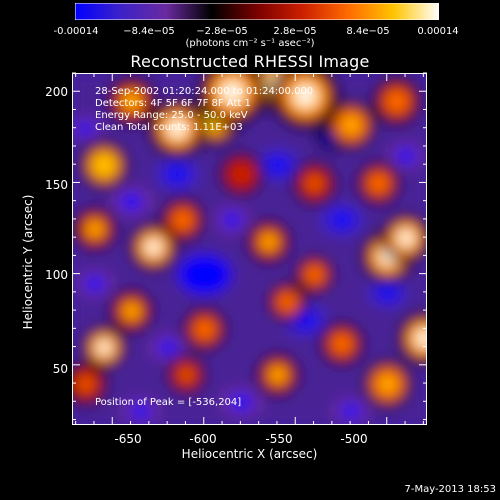 The image size is (500, 500). I want to click on y-tick-label: 100, so click(56, 275).